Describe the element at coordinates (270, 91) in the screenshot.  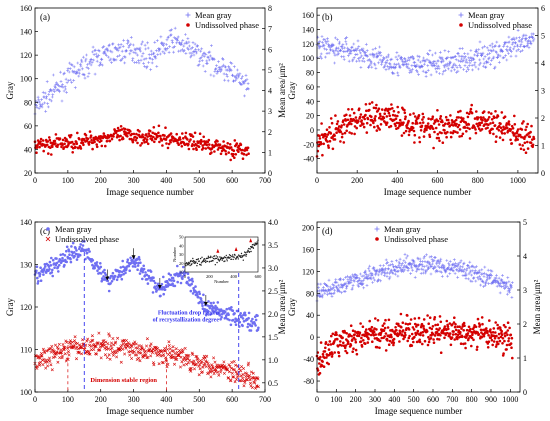
I see `y-tick-label-right: 4` at that location.